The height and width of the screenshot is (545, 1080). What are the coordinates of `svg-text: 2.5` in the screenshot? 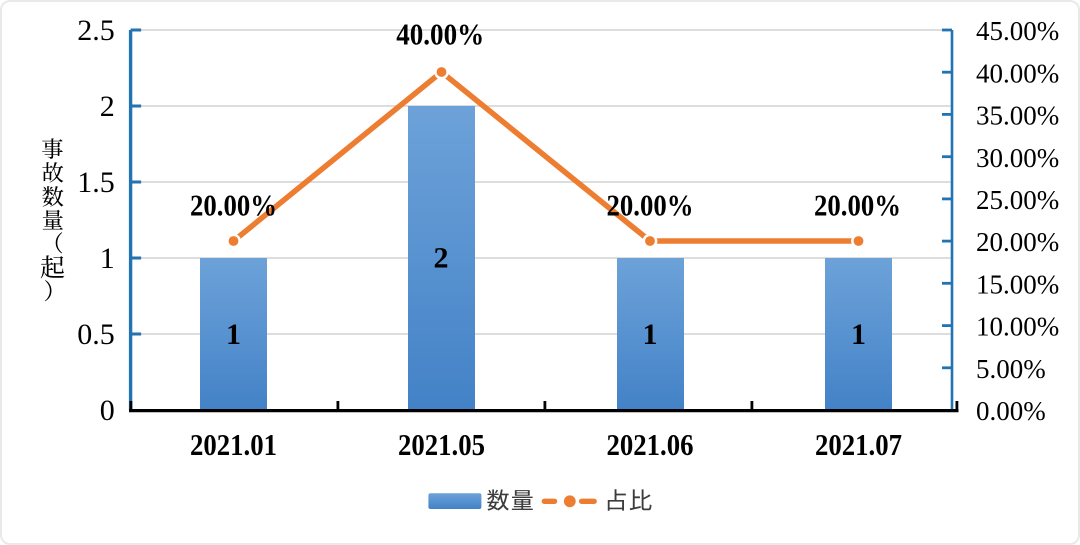 It's located at (96, 30).